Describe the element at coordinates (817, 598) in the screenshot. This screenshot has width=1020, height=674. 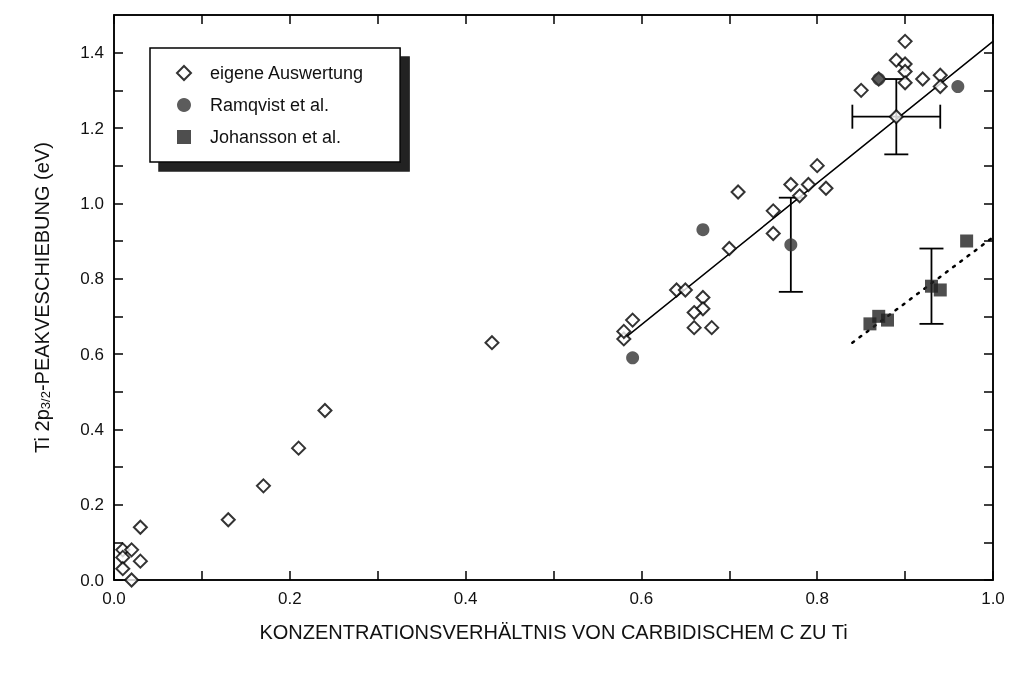
I see `x-tick-label: 0.8` at that location.